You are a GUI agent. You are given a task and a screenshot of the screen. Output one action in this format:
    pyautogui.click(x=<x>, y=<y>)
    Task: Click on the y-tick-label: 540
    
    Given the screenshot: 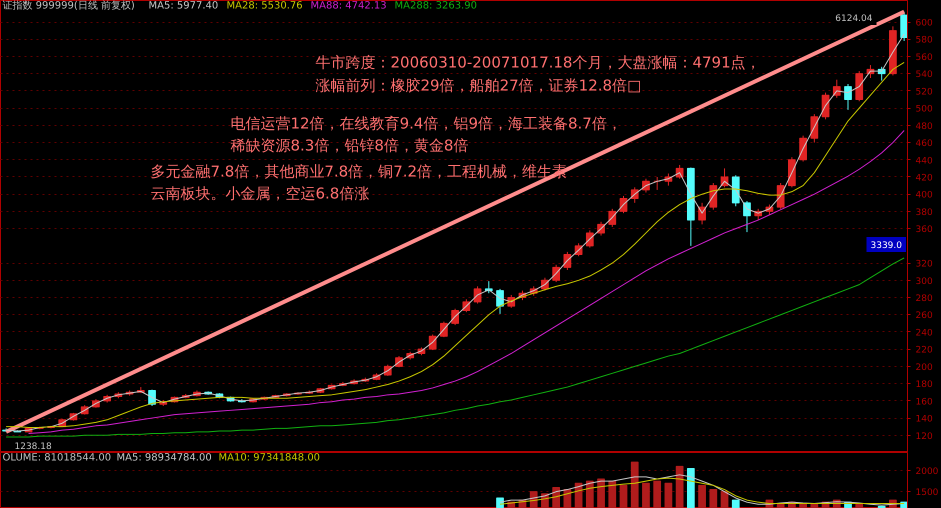 What is the action you would take?
    pyautogui.click(x=924, y=75)
    